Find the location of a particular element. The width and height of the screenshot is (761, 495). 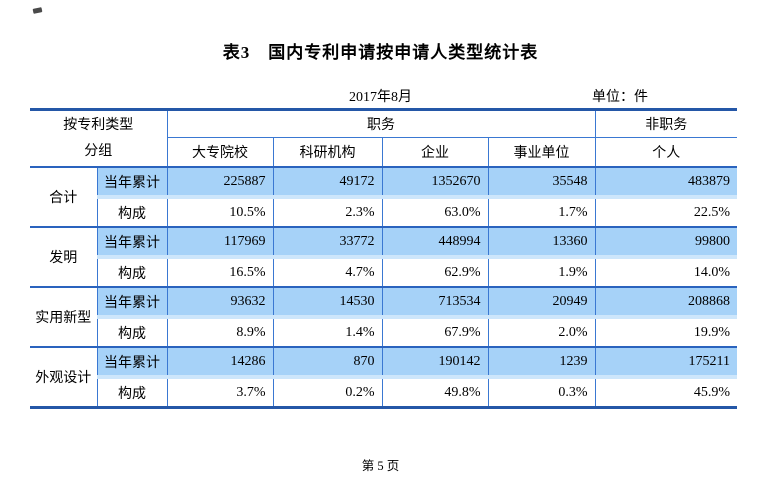

meta-line: 2017年8月 单位：件 is located at coordinates (380, 96).